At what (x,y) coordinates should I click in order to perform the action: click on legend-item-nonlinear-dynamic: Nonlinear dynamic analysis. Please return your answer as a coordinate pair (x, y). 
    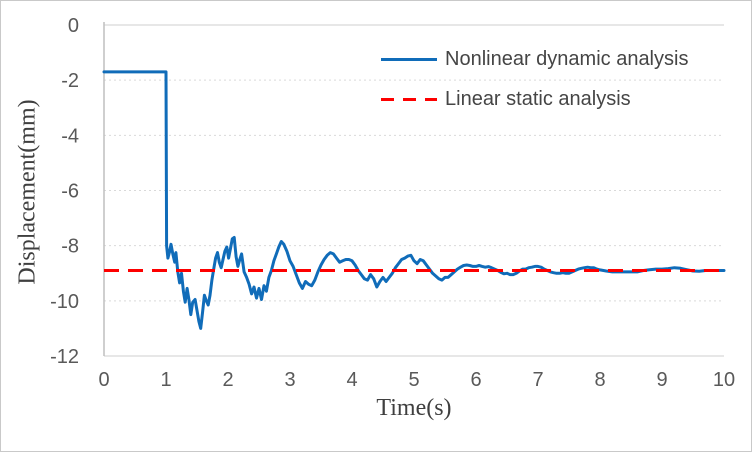
    Looking at the image, I should click on (534, 59).